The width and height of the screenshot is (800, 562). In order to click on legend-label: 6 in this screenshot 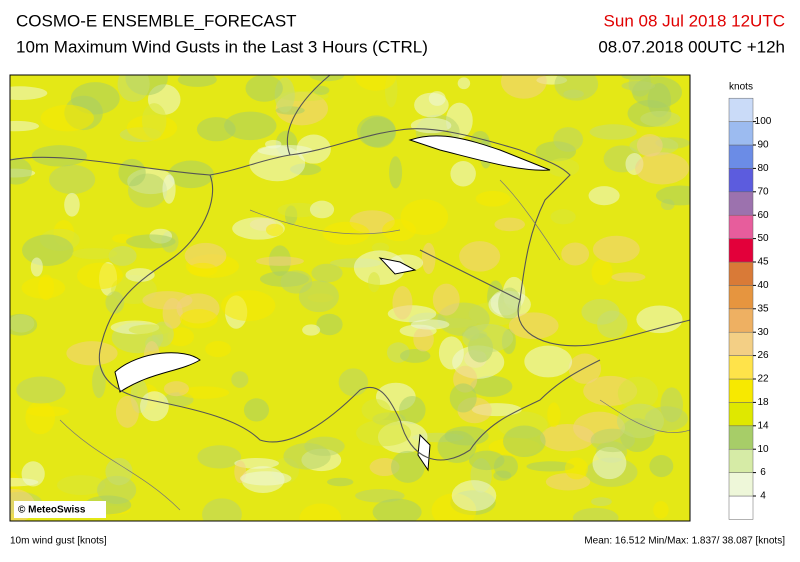, I will do `click(763, 472)`.